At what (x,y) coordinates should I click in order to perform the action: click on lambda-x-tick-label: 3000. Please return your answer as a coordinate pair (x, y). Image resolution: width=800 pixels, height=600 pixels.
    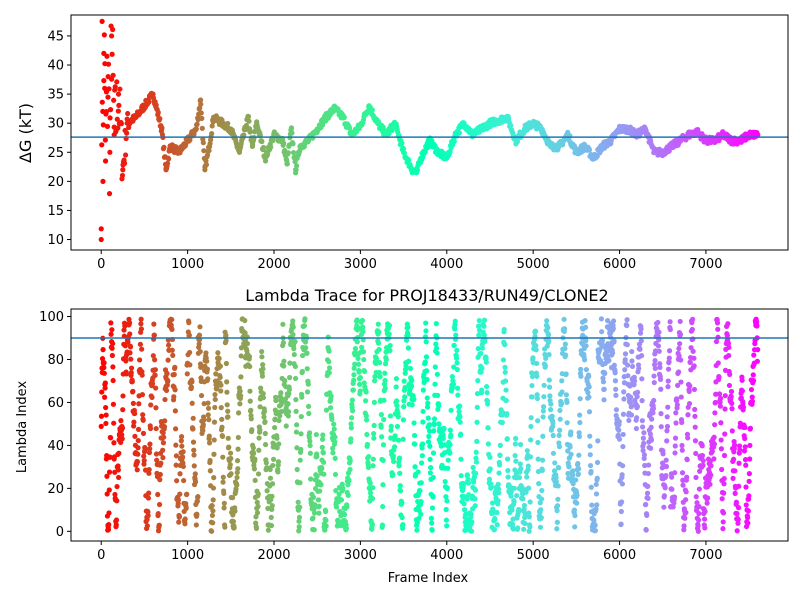
    Looking at the image, I should click on (360, 555).